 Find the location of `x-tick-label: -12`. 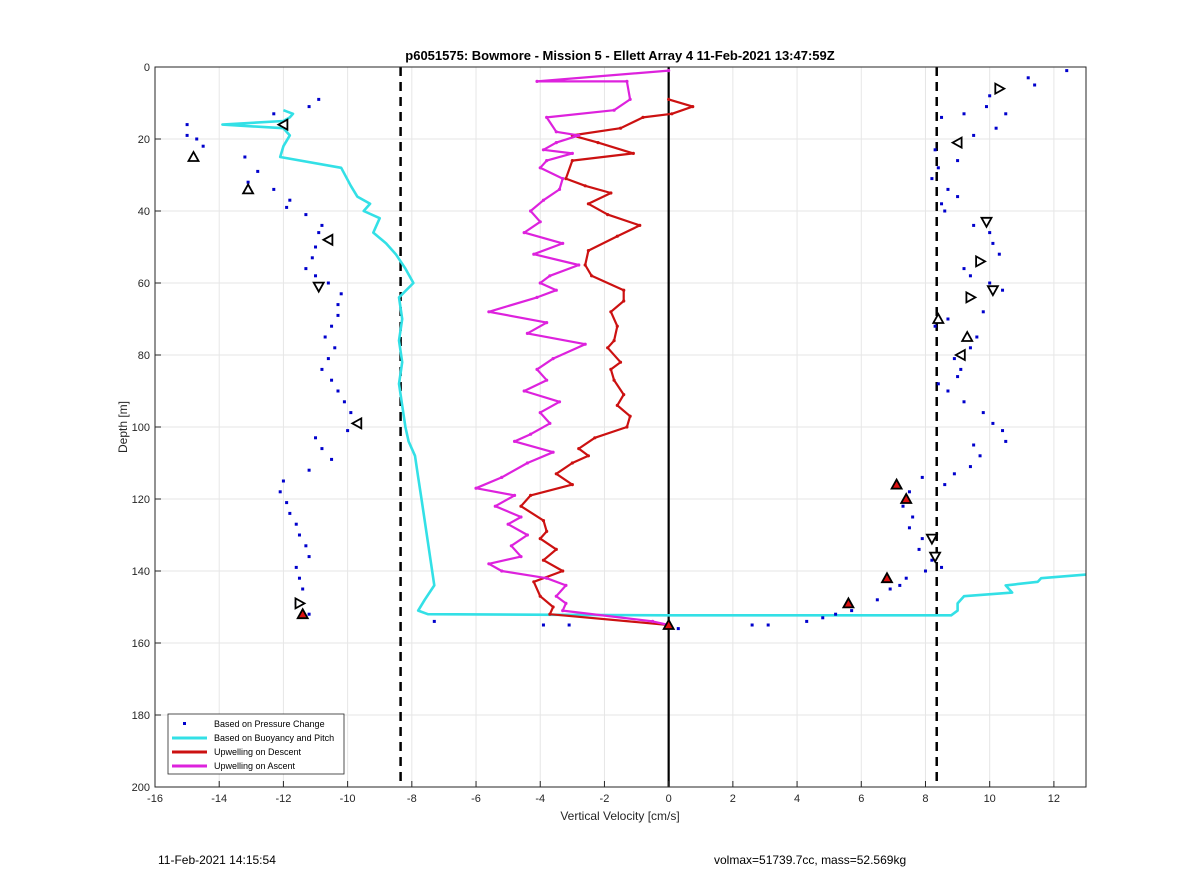

x-tick-label: -12 is located at coordinates (283, 799).